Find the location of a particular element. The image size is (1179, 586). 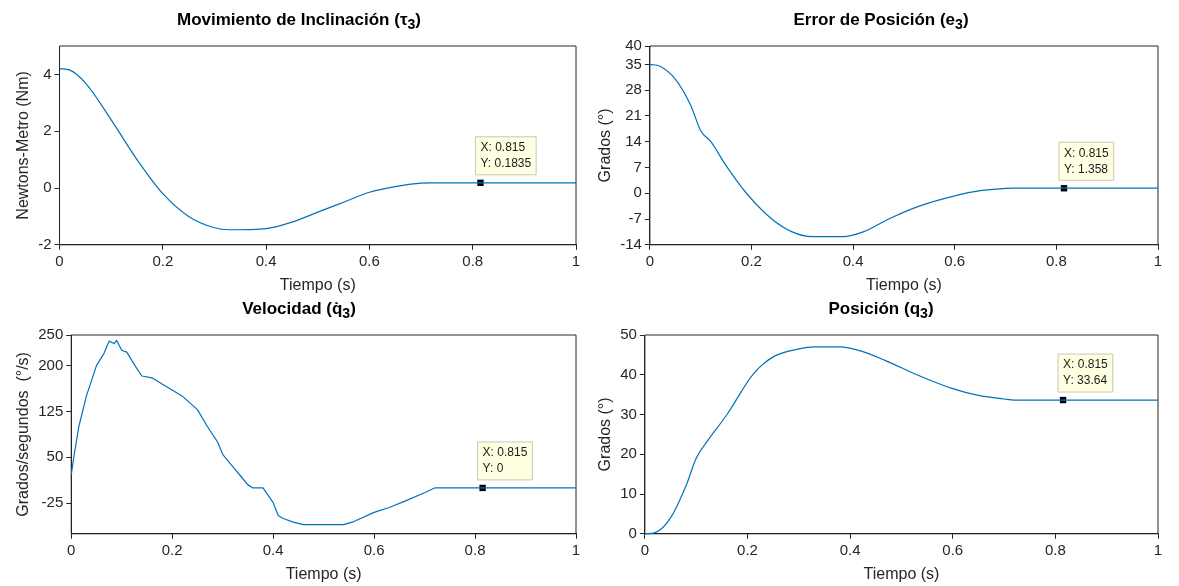

chart-title: Movimiento de Inclinación (τ$_{3}$) is located at coordinates (298, 21).